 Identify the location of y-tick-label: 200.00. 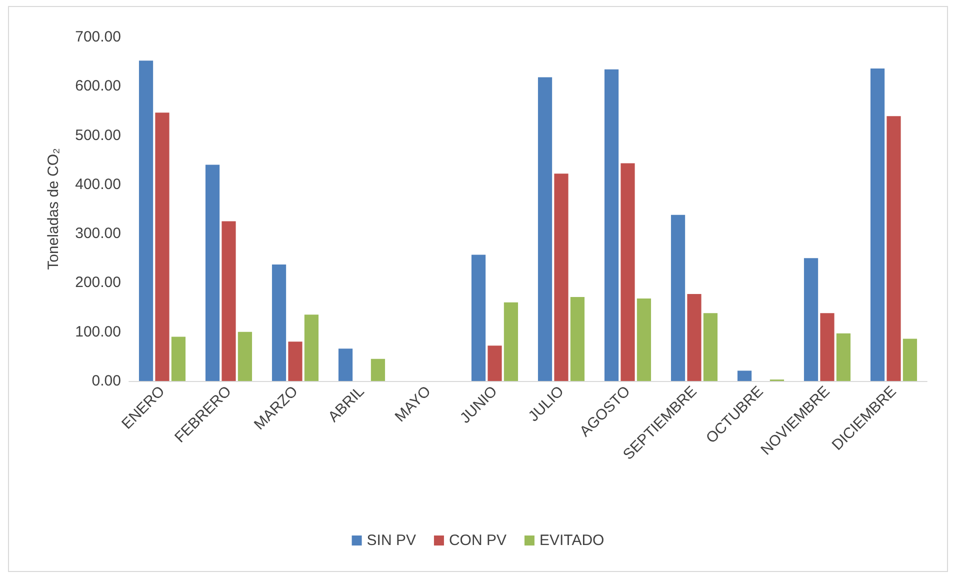
(98, 283).